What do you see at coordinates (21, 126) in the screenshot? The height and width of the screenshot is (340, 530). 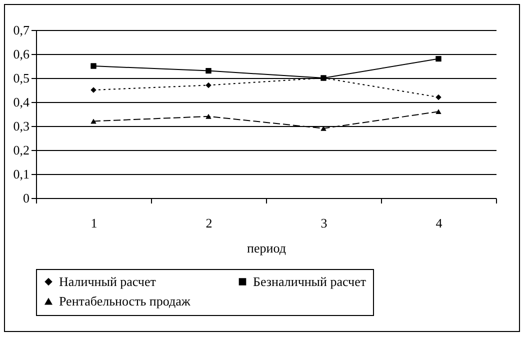 I see `y-tick-label: 0,3` at bounding box center [21, 126].